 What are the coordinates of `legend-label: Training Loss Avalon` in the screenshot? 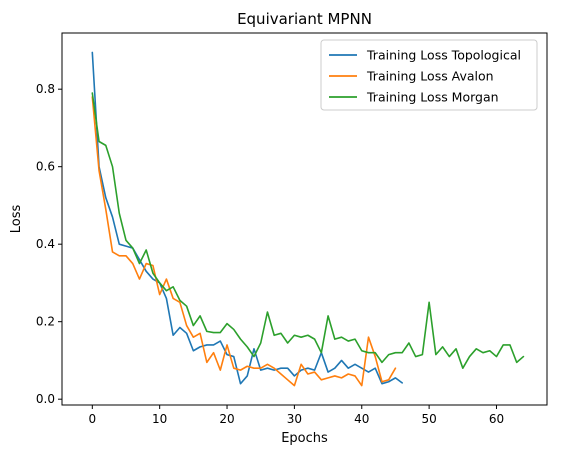 It's located at (430, 76).